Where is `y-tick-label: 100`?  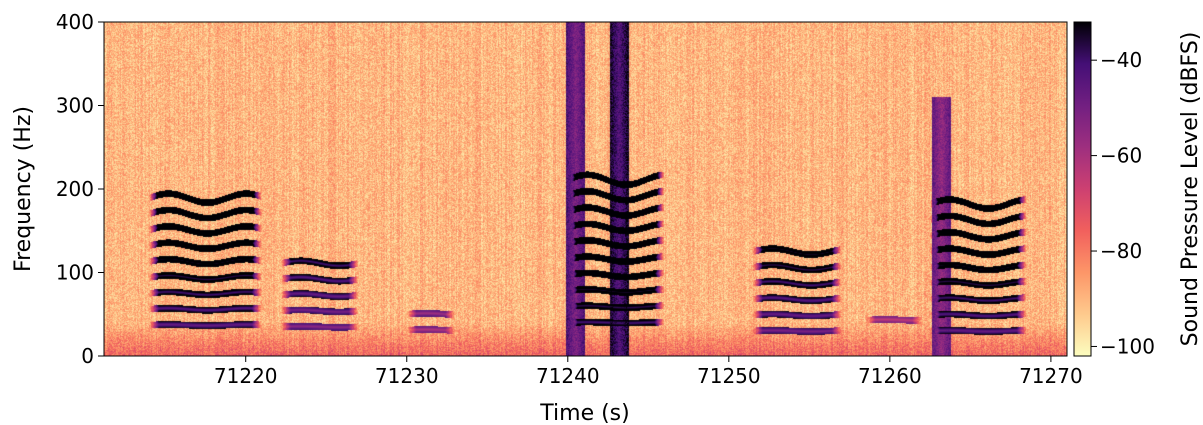 y-tick-label: 100 is located at coordinates (75, 273).